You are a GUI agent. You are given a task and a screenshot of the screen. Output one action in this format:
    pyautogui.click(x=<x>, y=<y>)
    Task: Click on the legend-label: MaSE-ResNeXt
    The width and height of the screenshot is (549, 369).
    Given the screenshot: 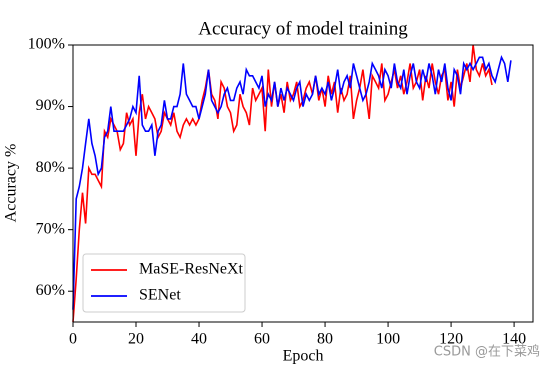 What is the action you would take?
    pyautogui.click(x=191, y=269)
    